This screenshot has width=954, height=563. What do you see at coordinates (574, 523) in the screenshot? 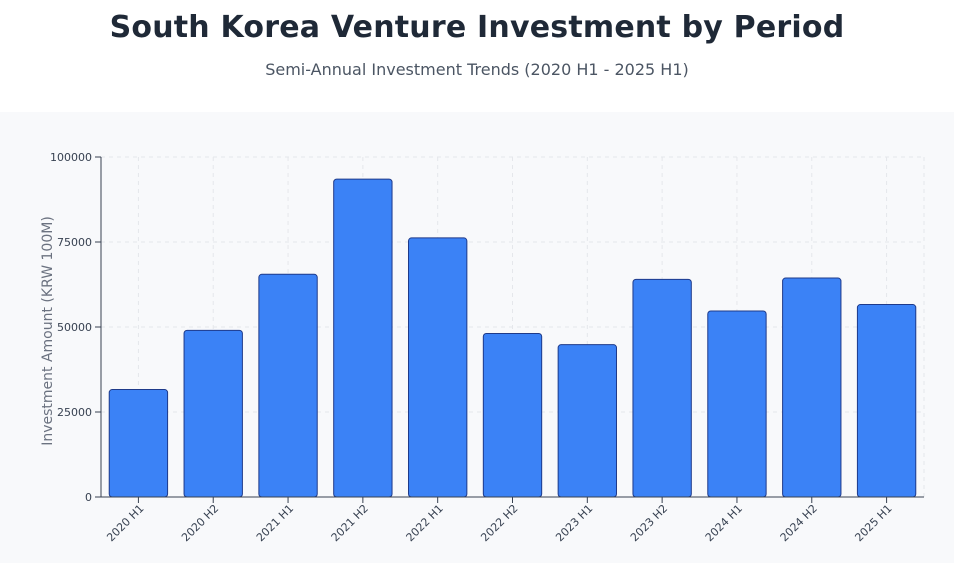
I see `x-tick-label: 2023 H1` at bounding box center [574, 523].